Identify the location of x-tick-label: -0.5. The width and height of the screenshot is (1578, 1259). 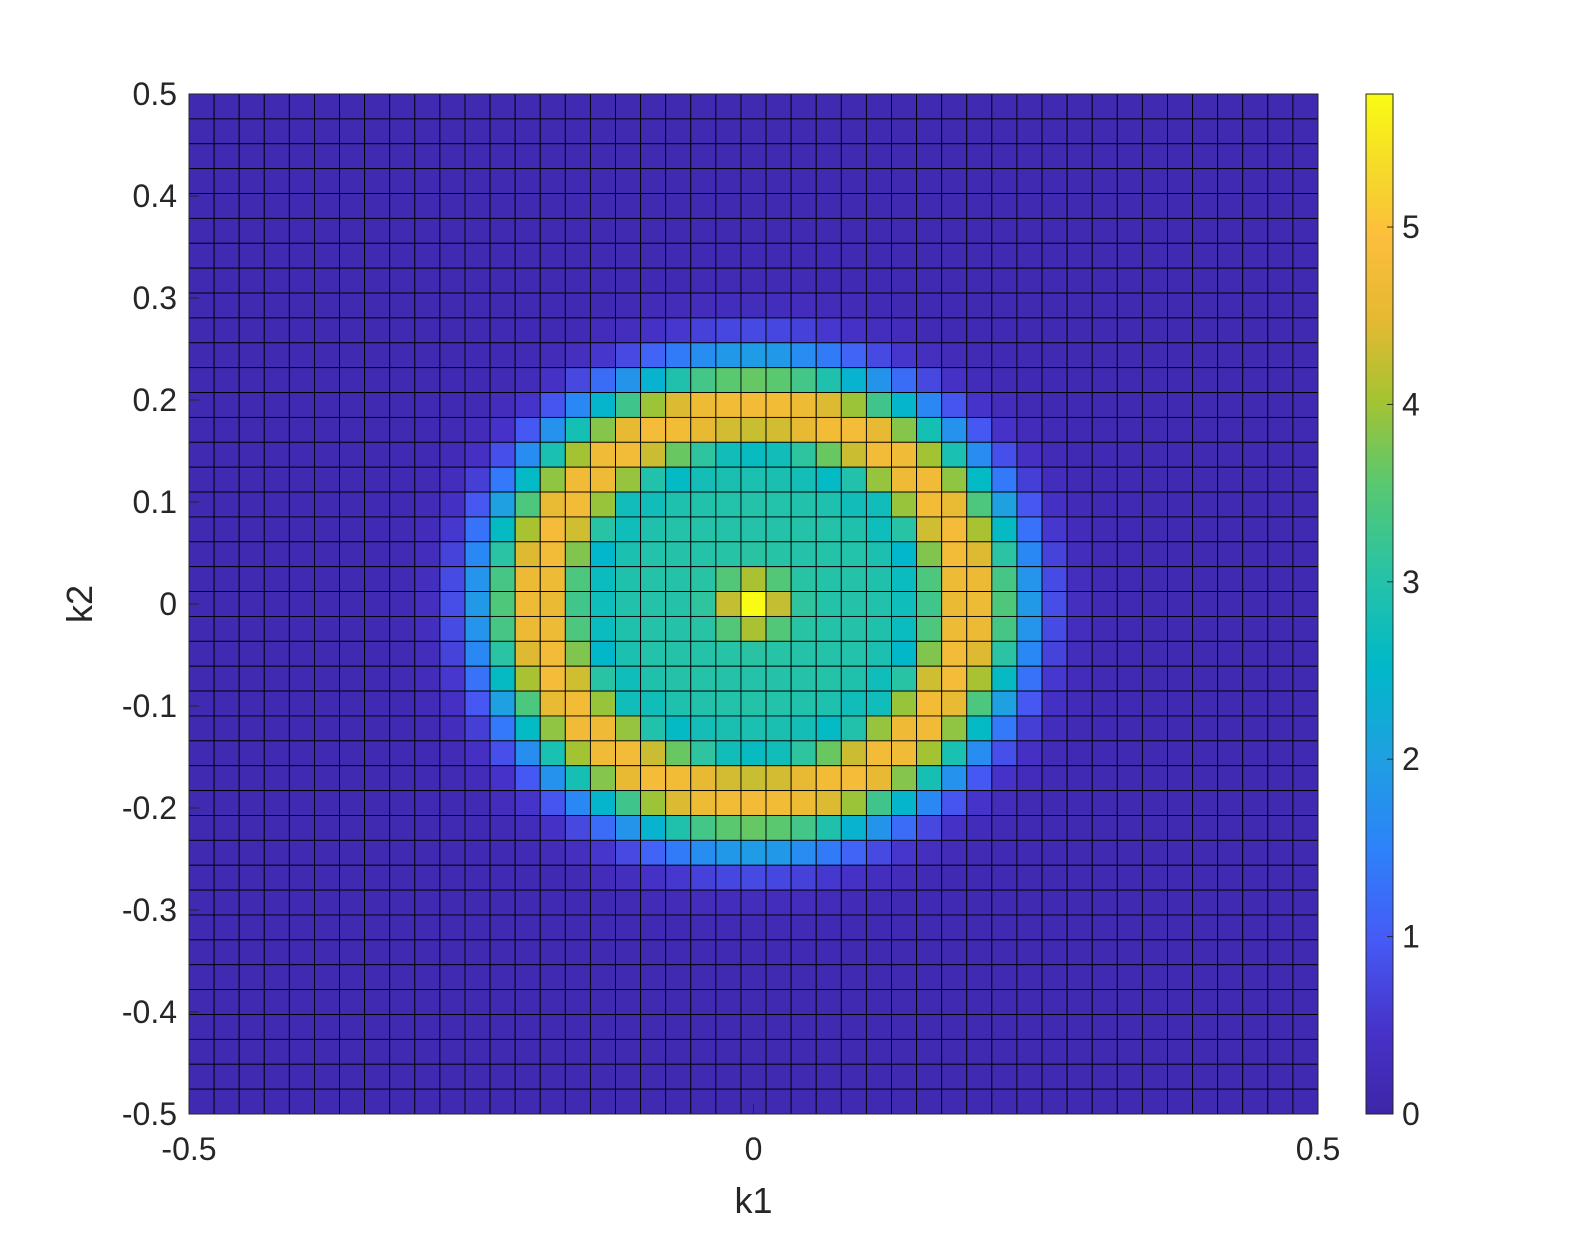
(188, 1149).